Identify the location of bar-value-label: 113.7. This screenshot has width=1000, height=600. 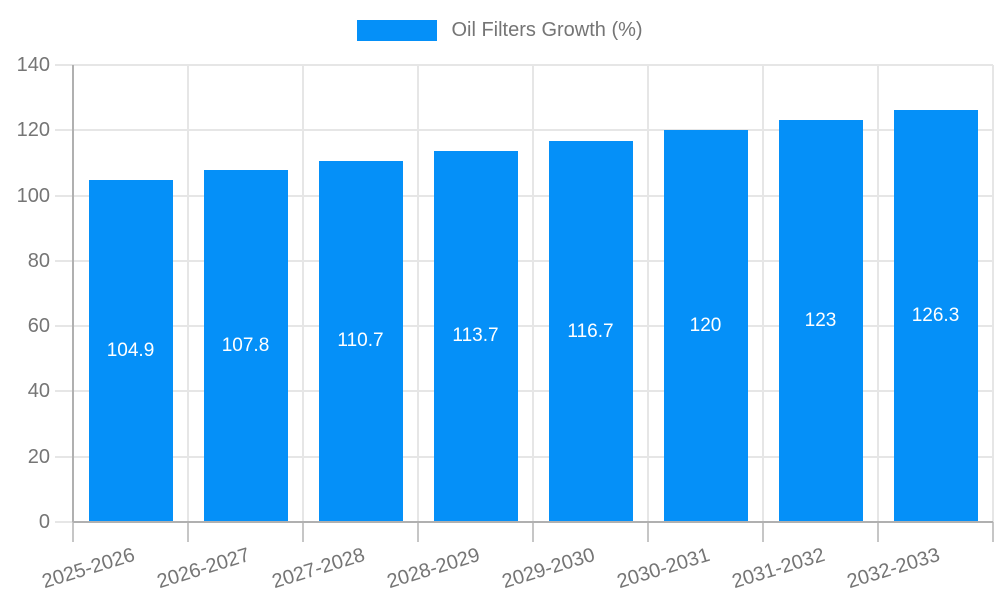
(475, 336).